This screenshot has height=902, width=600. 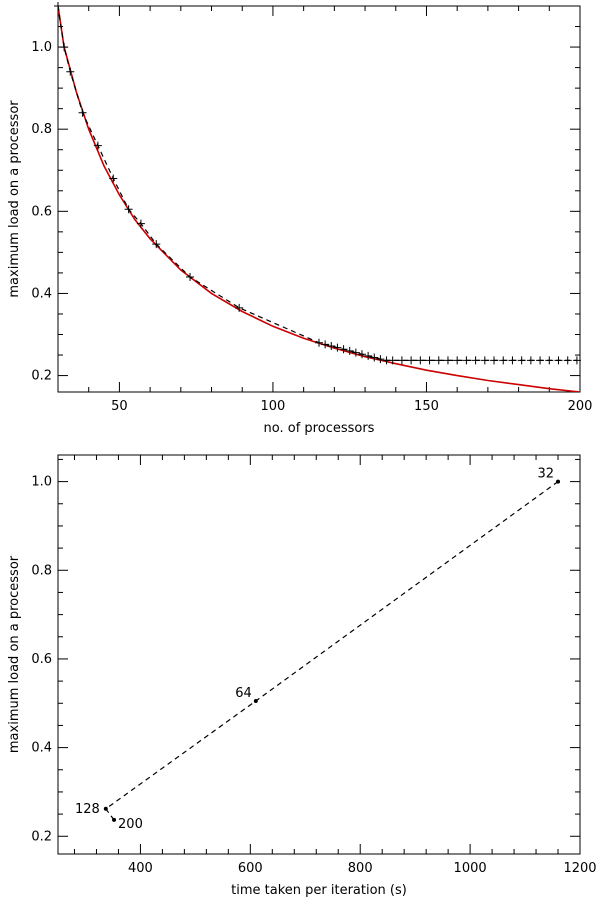 I want to click on x-tick-label: 200, so click(x=580, y=406).